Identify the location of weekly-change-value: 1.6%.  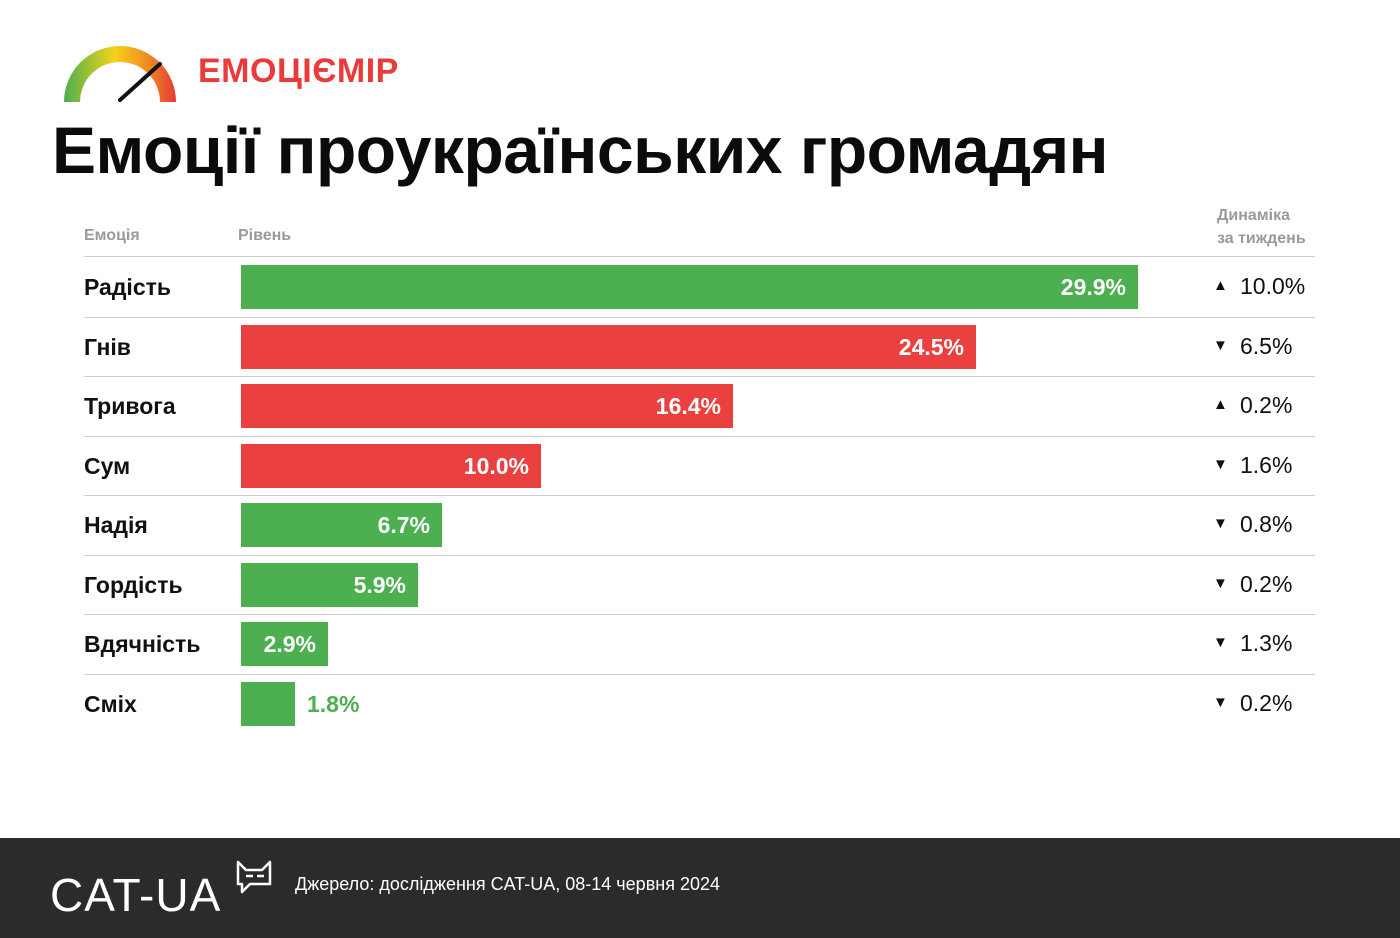
(1266, 464).